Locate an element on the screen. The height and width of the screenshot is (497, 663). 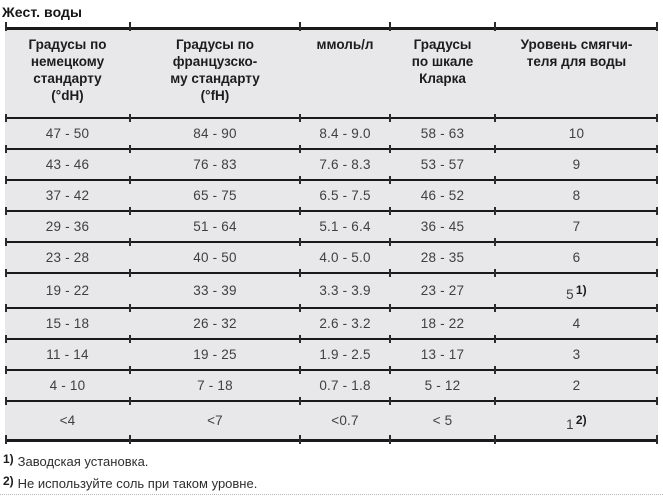
softener-level-value: 9 is located at coordinates (576, 164).